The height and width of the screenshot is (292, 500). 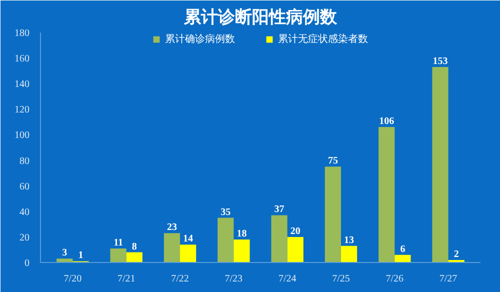 I want to click on x-tick-label: 7/24, so click(x=287, y=279).